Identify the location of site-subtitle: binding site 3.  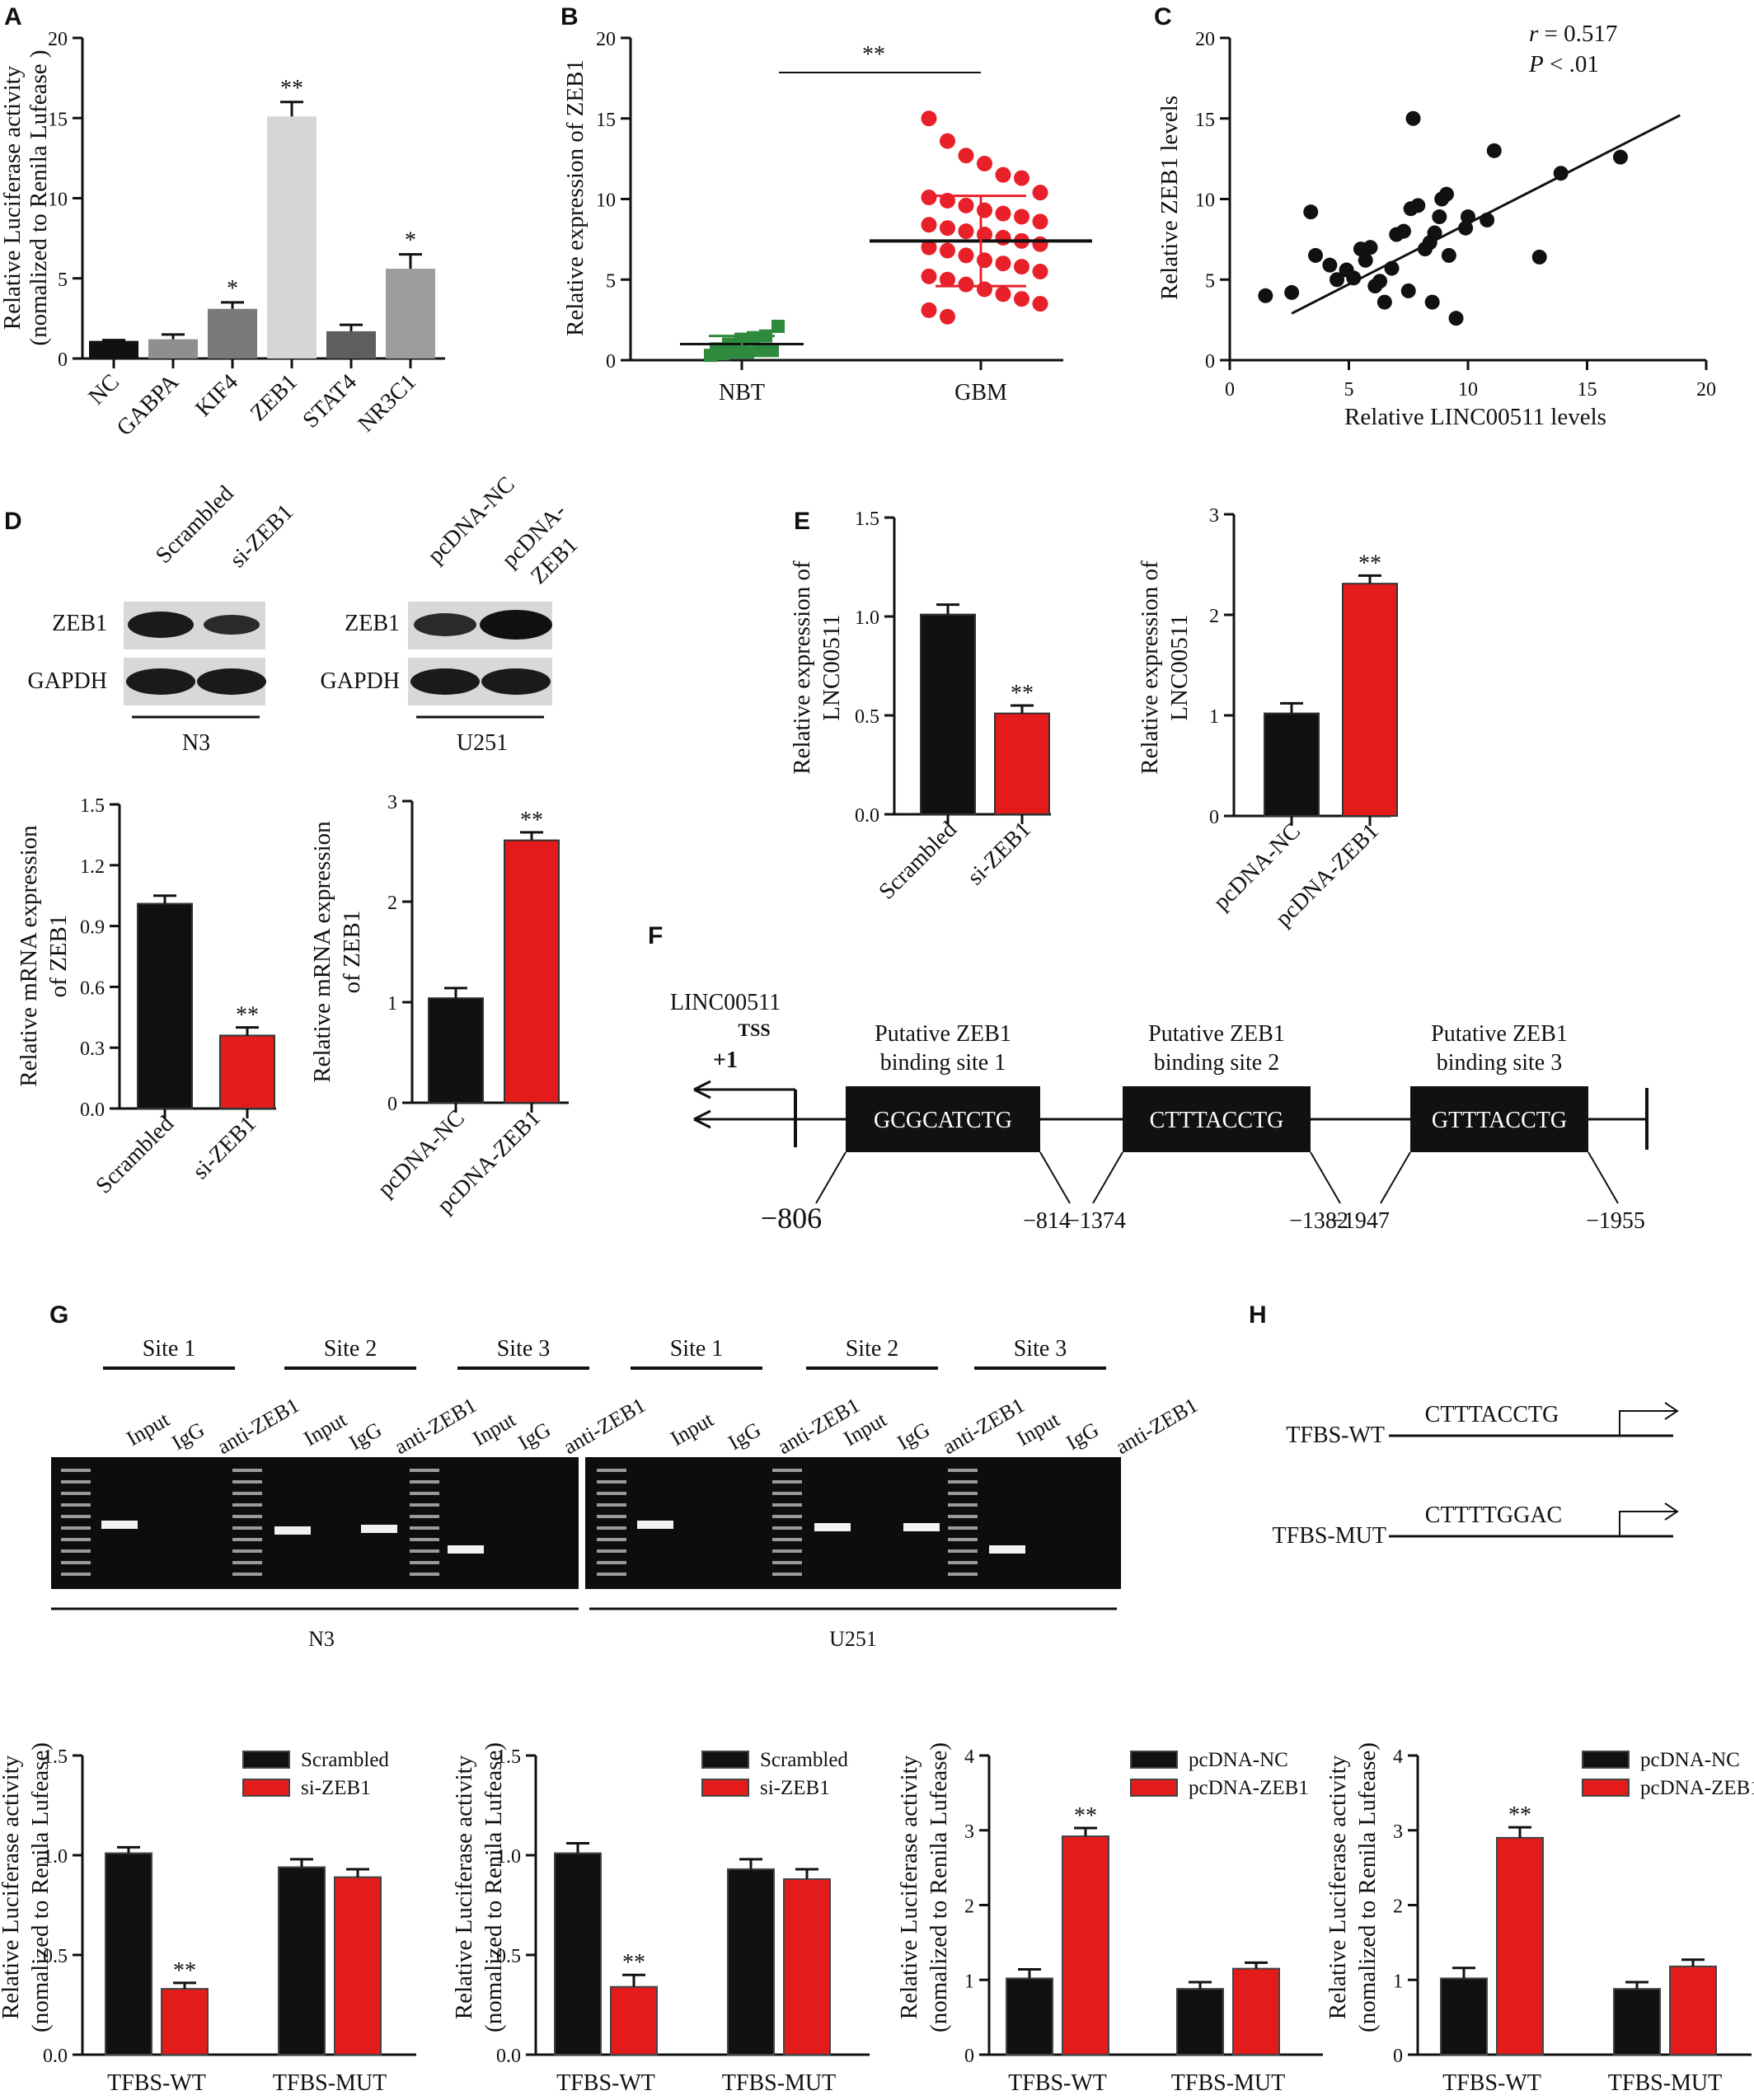
(1499, 1063).